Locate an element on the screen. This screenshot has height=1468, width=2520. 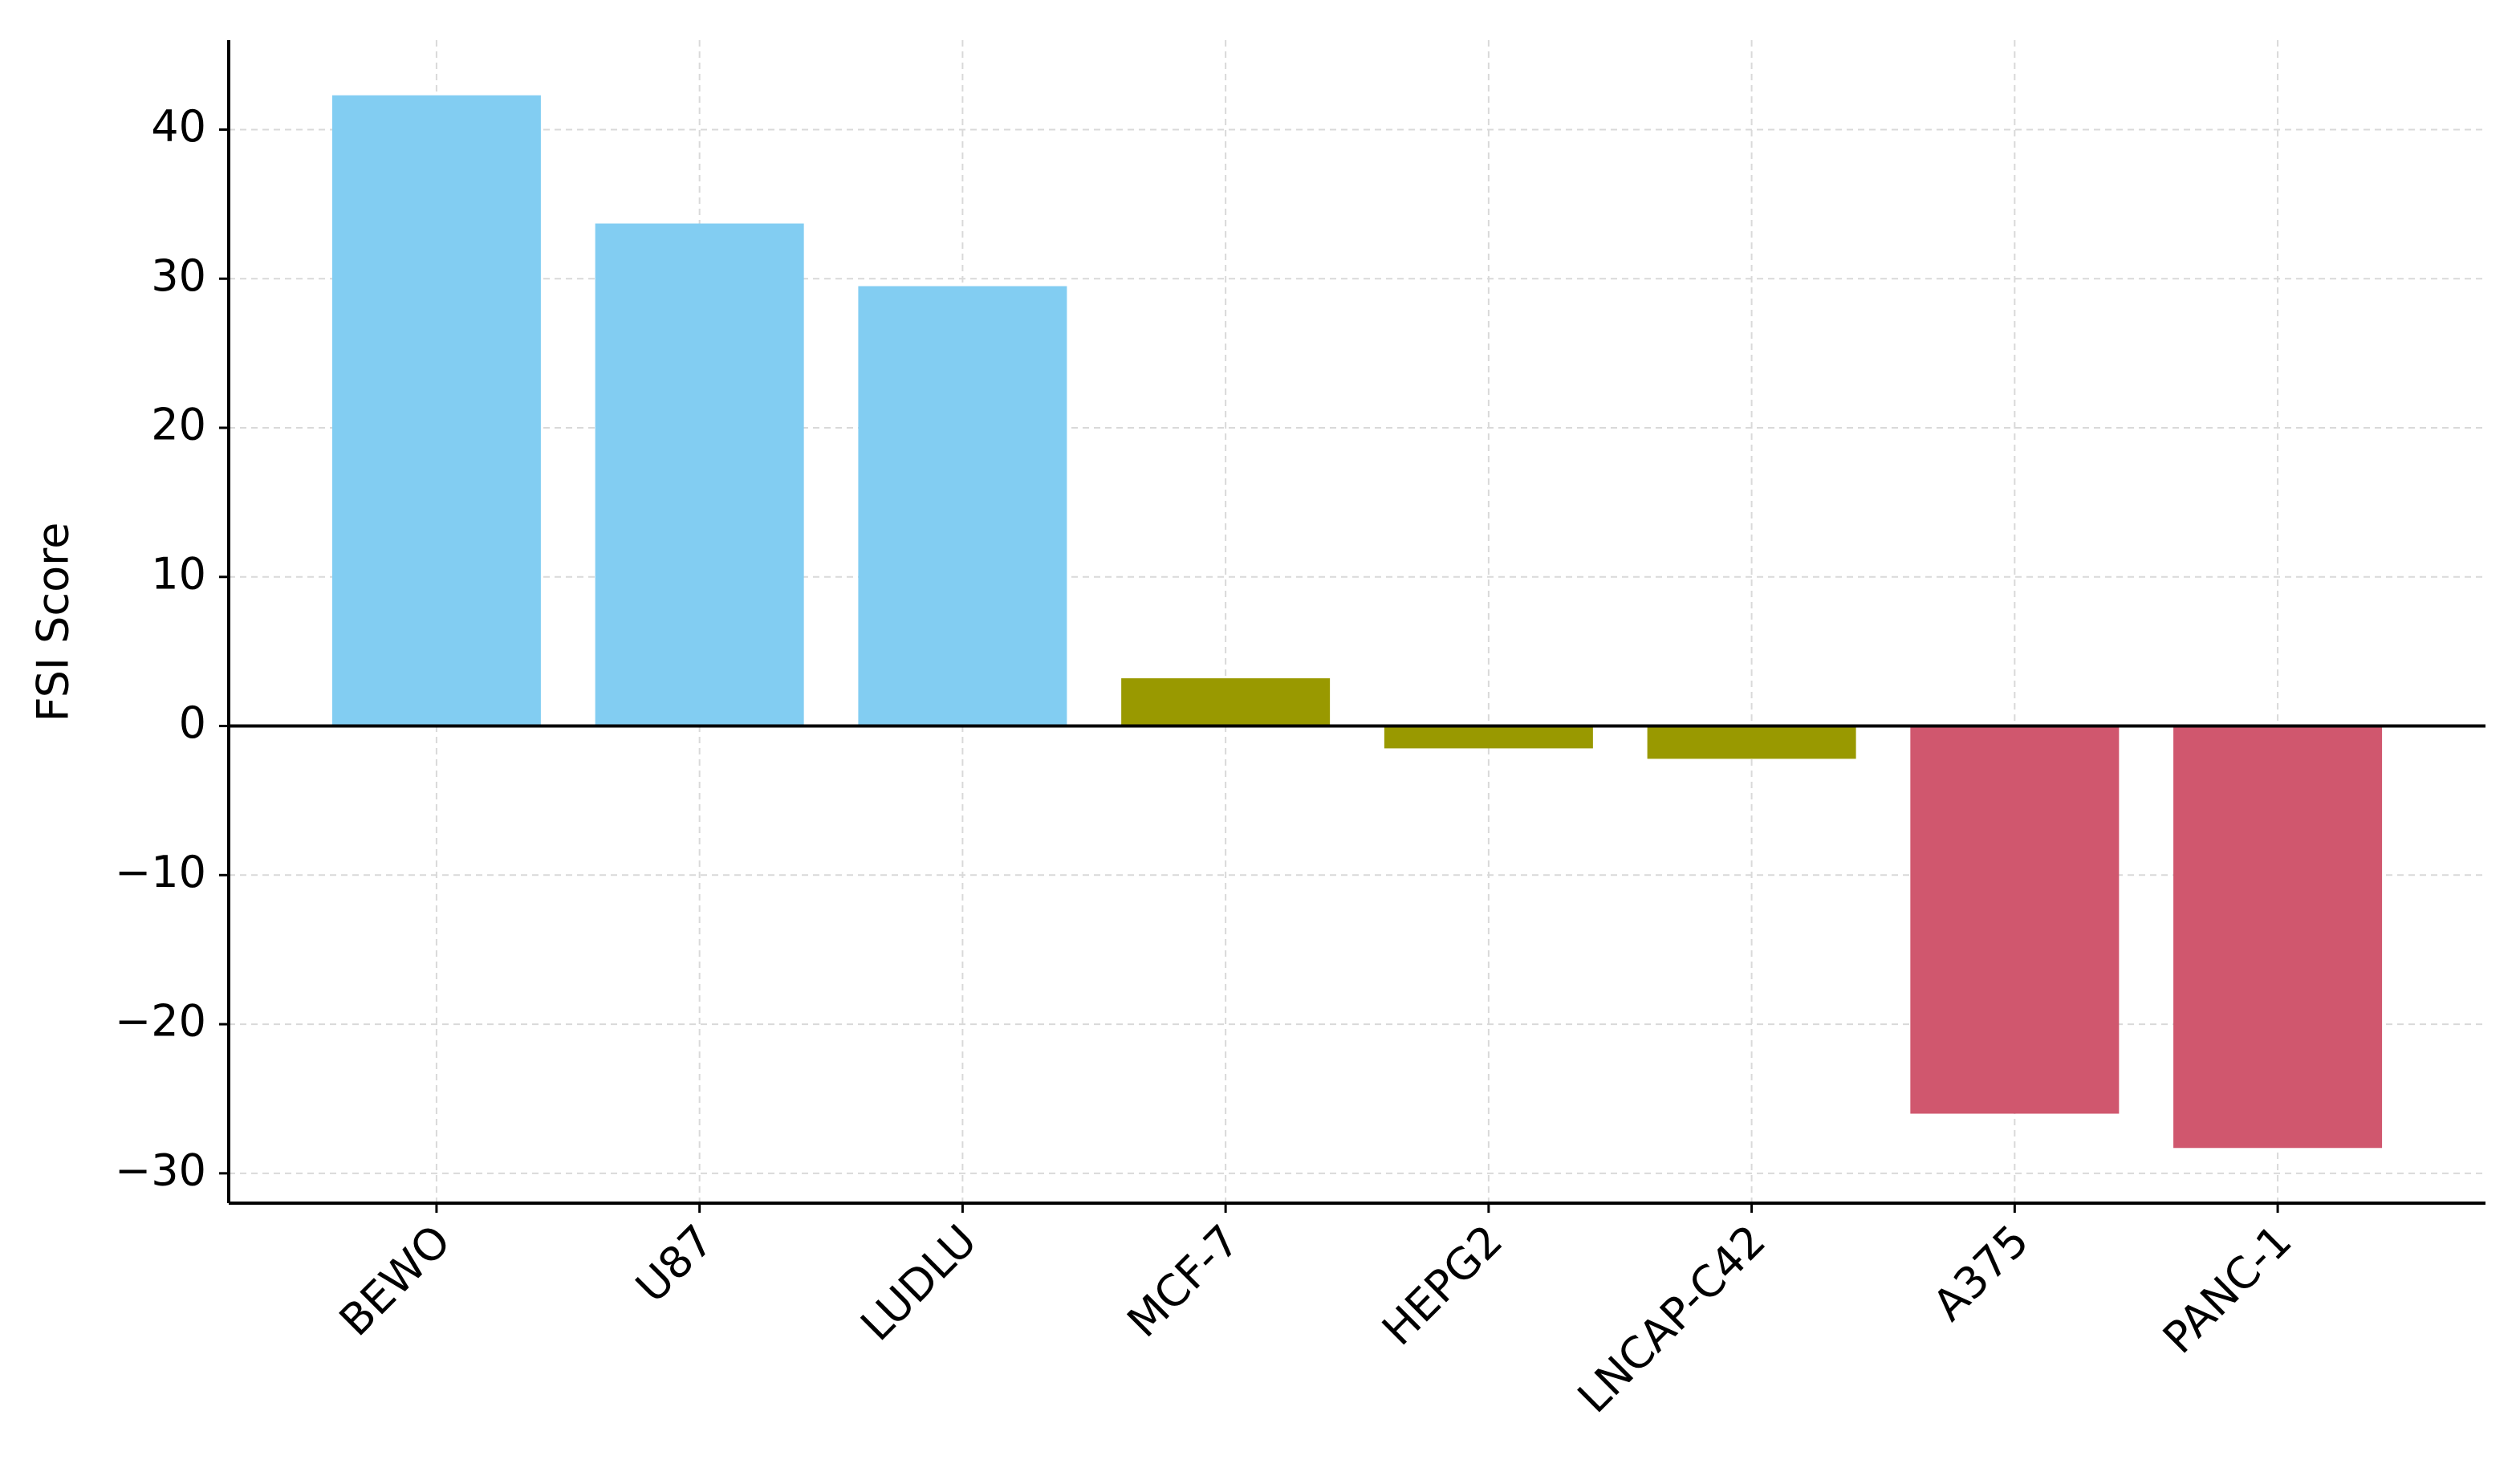
y-tick-label: −20 is located at coordinates (160, 1021).